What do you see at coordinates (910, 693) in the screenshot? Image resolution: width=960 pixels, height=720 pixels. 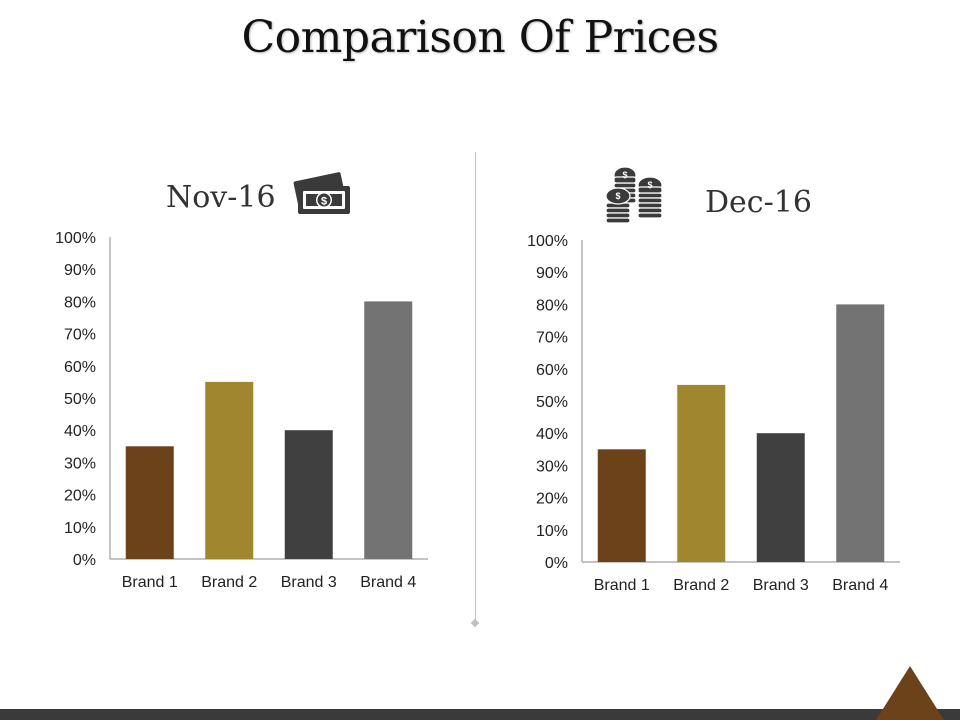 I see `footer-triangle-accent` at bounding box center [910, 693].